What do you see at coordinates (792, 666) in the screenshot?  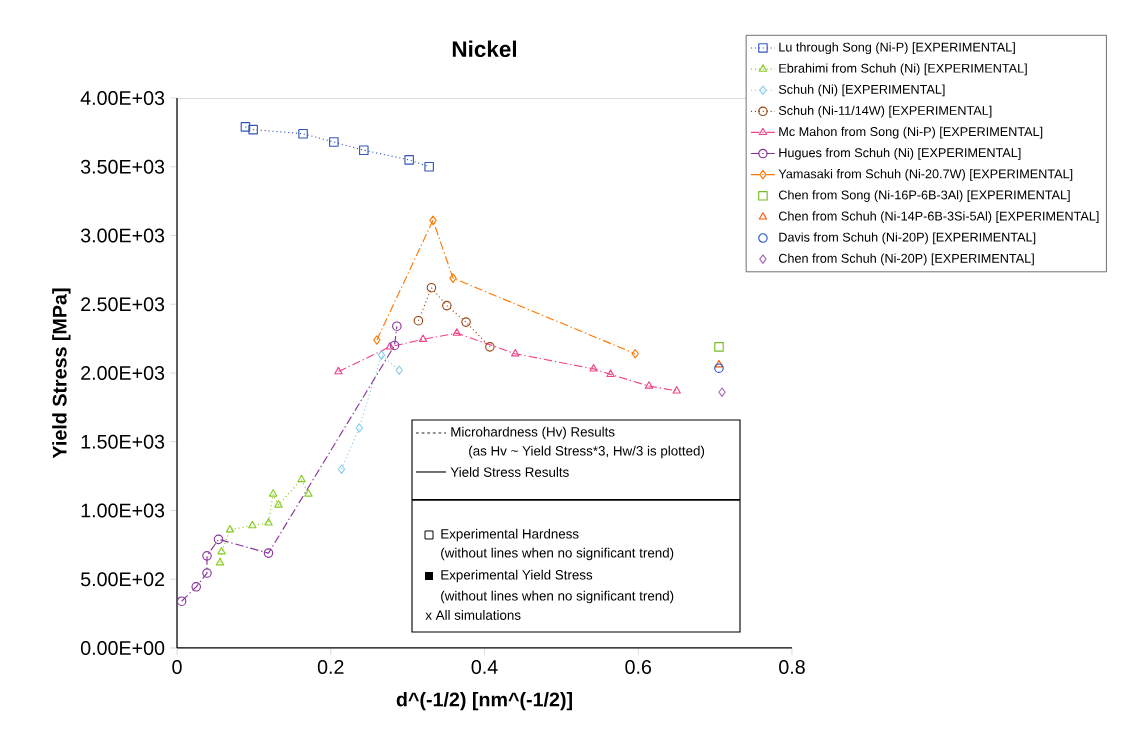 I see `x-tick-label: 0.8` at bounding box center [792, 666].